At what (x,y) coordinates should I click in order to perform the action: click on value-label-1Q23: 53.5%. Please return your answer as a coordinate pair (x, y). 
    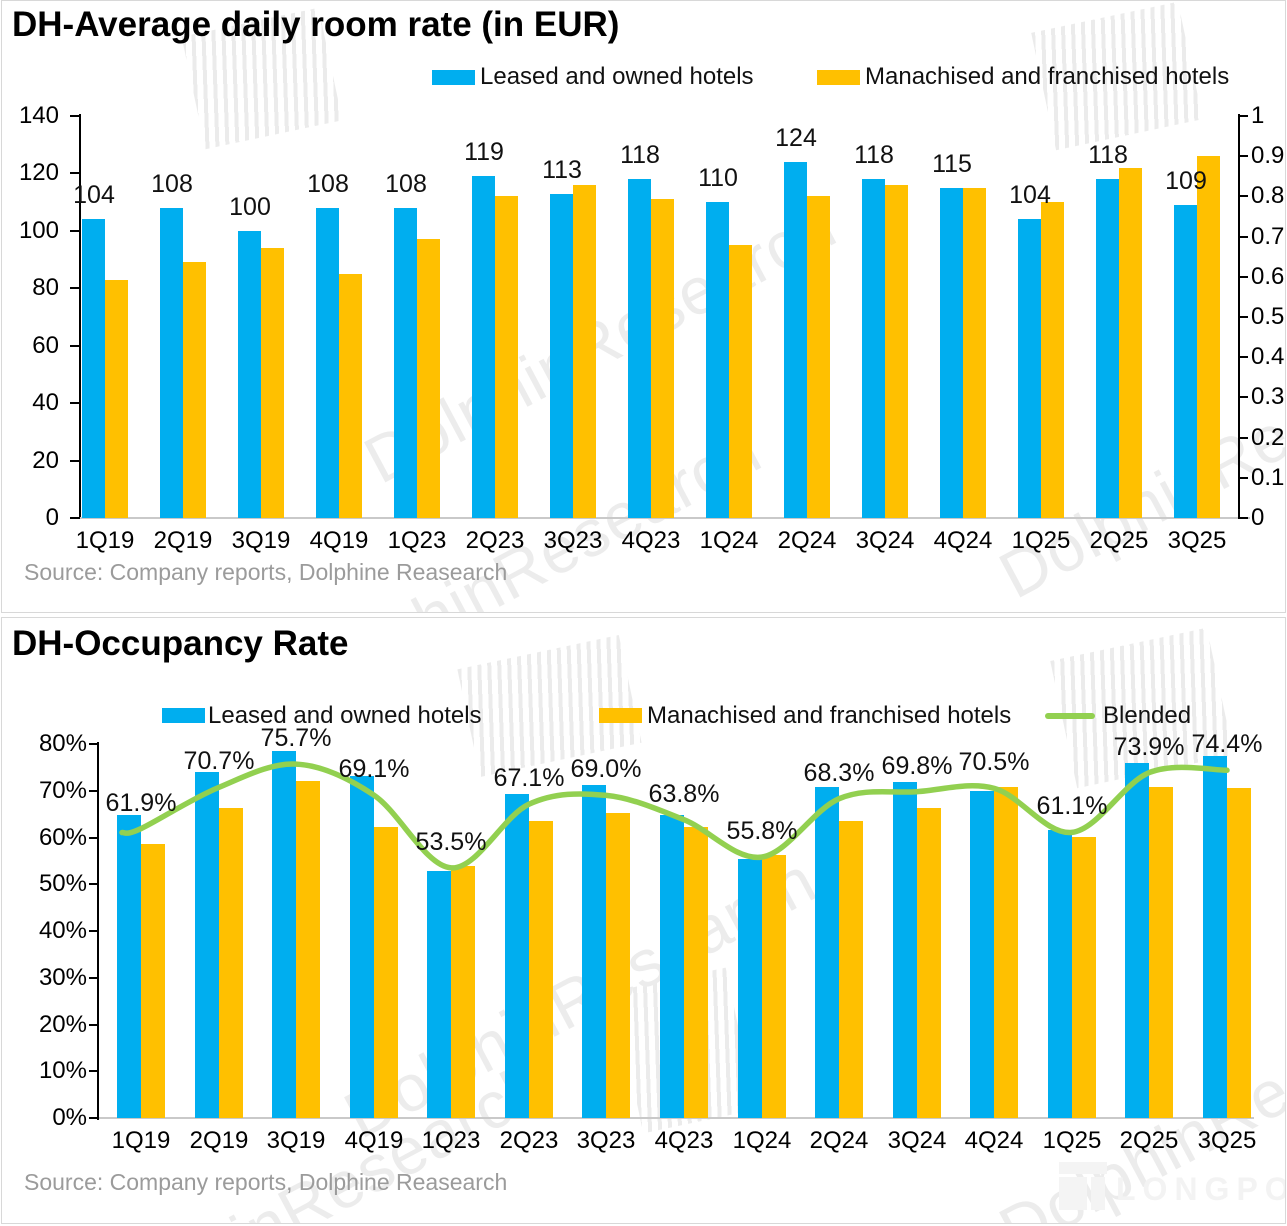
    Looking at the image, I should click on (451, 842).